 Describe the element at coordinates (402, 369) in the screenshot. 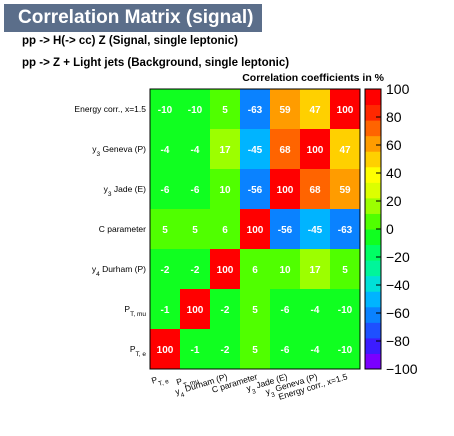

I see `colorbar-tick-label: −100` at that location.